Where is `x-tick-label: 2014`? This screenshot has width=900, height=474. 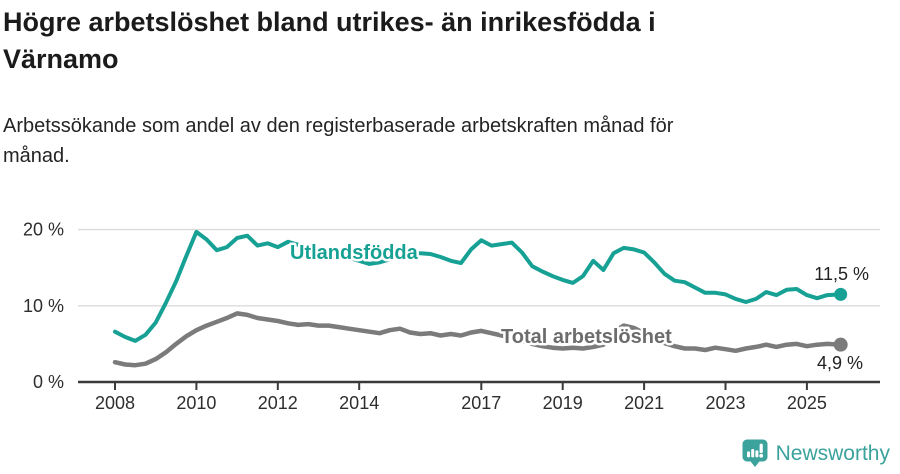
x-tick-label: 2014 is located at coordinates (359, 403).